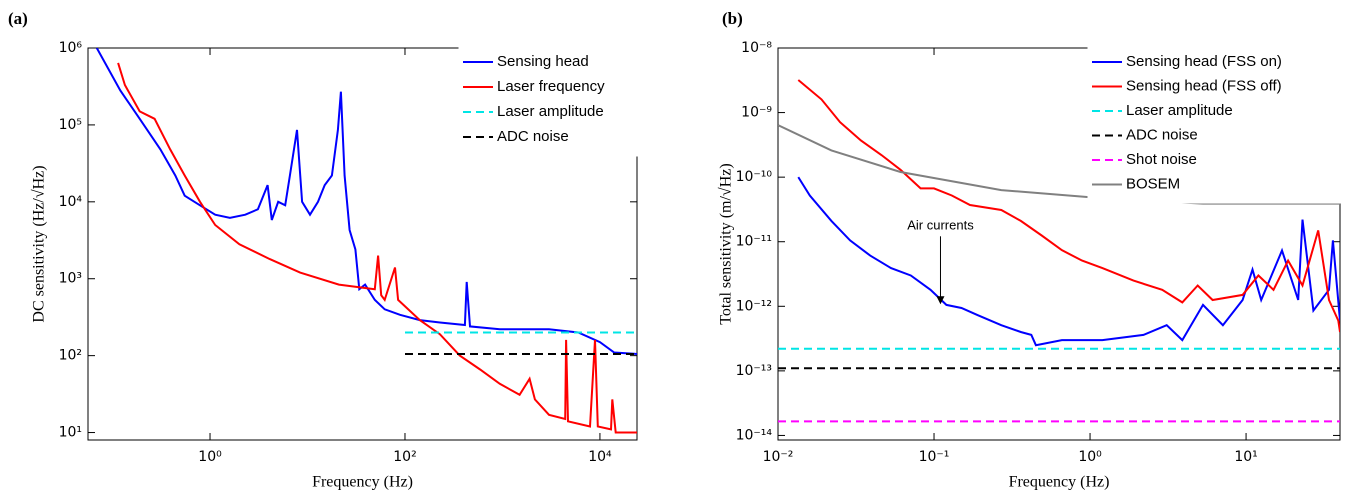  What do you see at coordinates (940, 225) in the screenshot?
I see `annotation: Air currents` at bounding box center [940, 225].